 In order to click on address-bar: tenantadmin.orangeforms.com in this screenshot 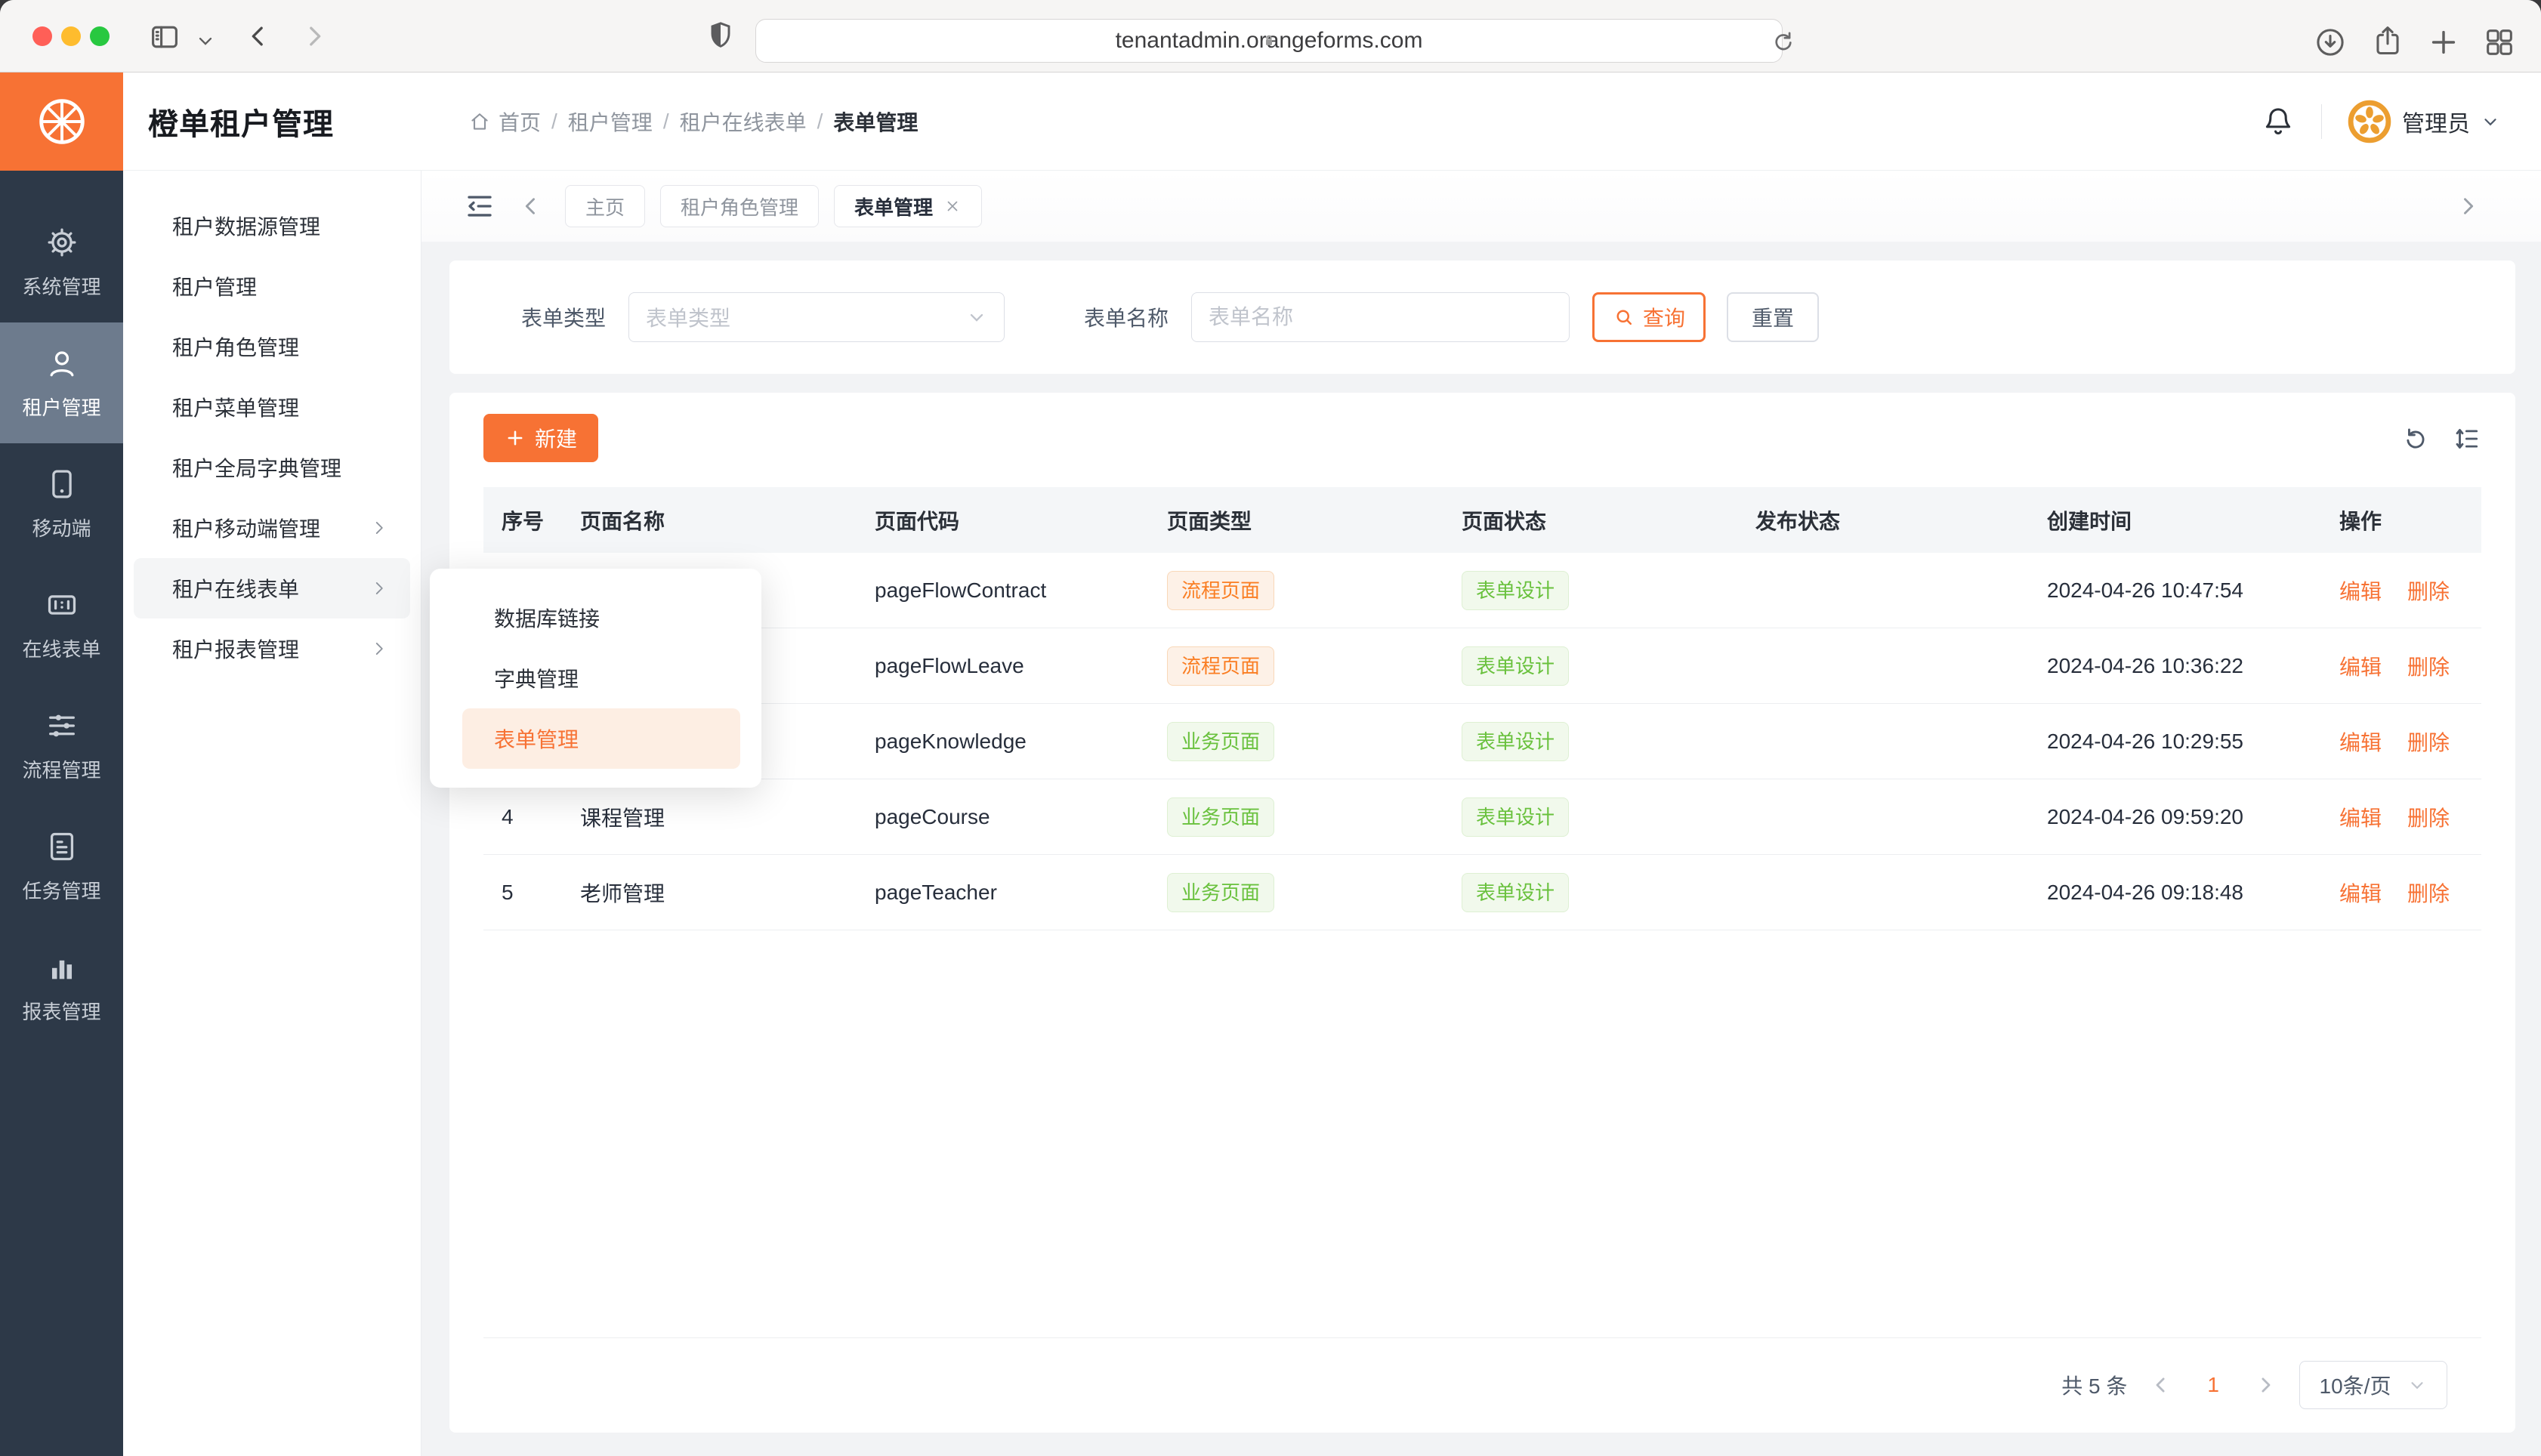, I will do `click(1273, 41)`.